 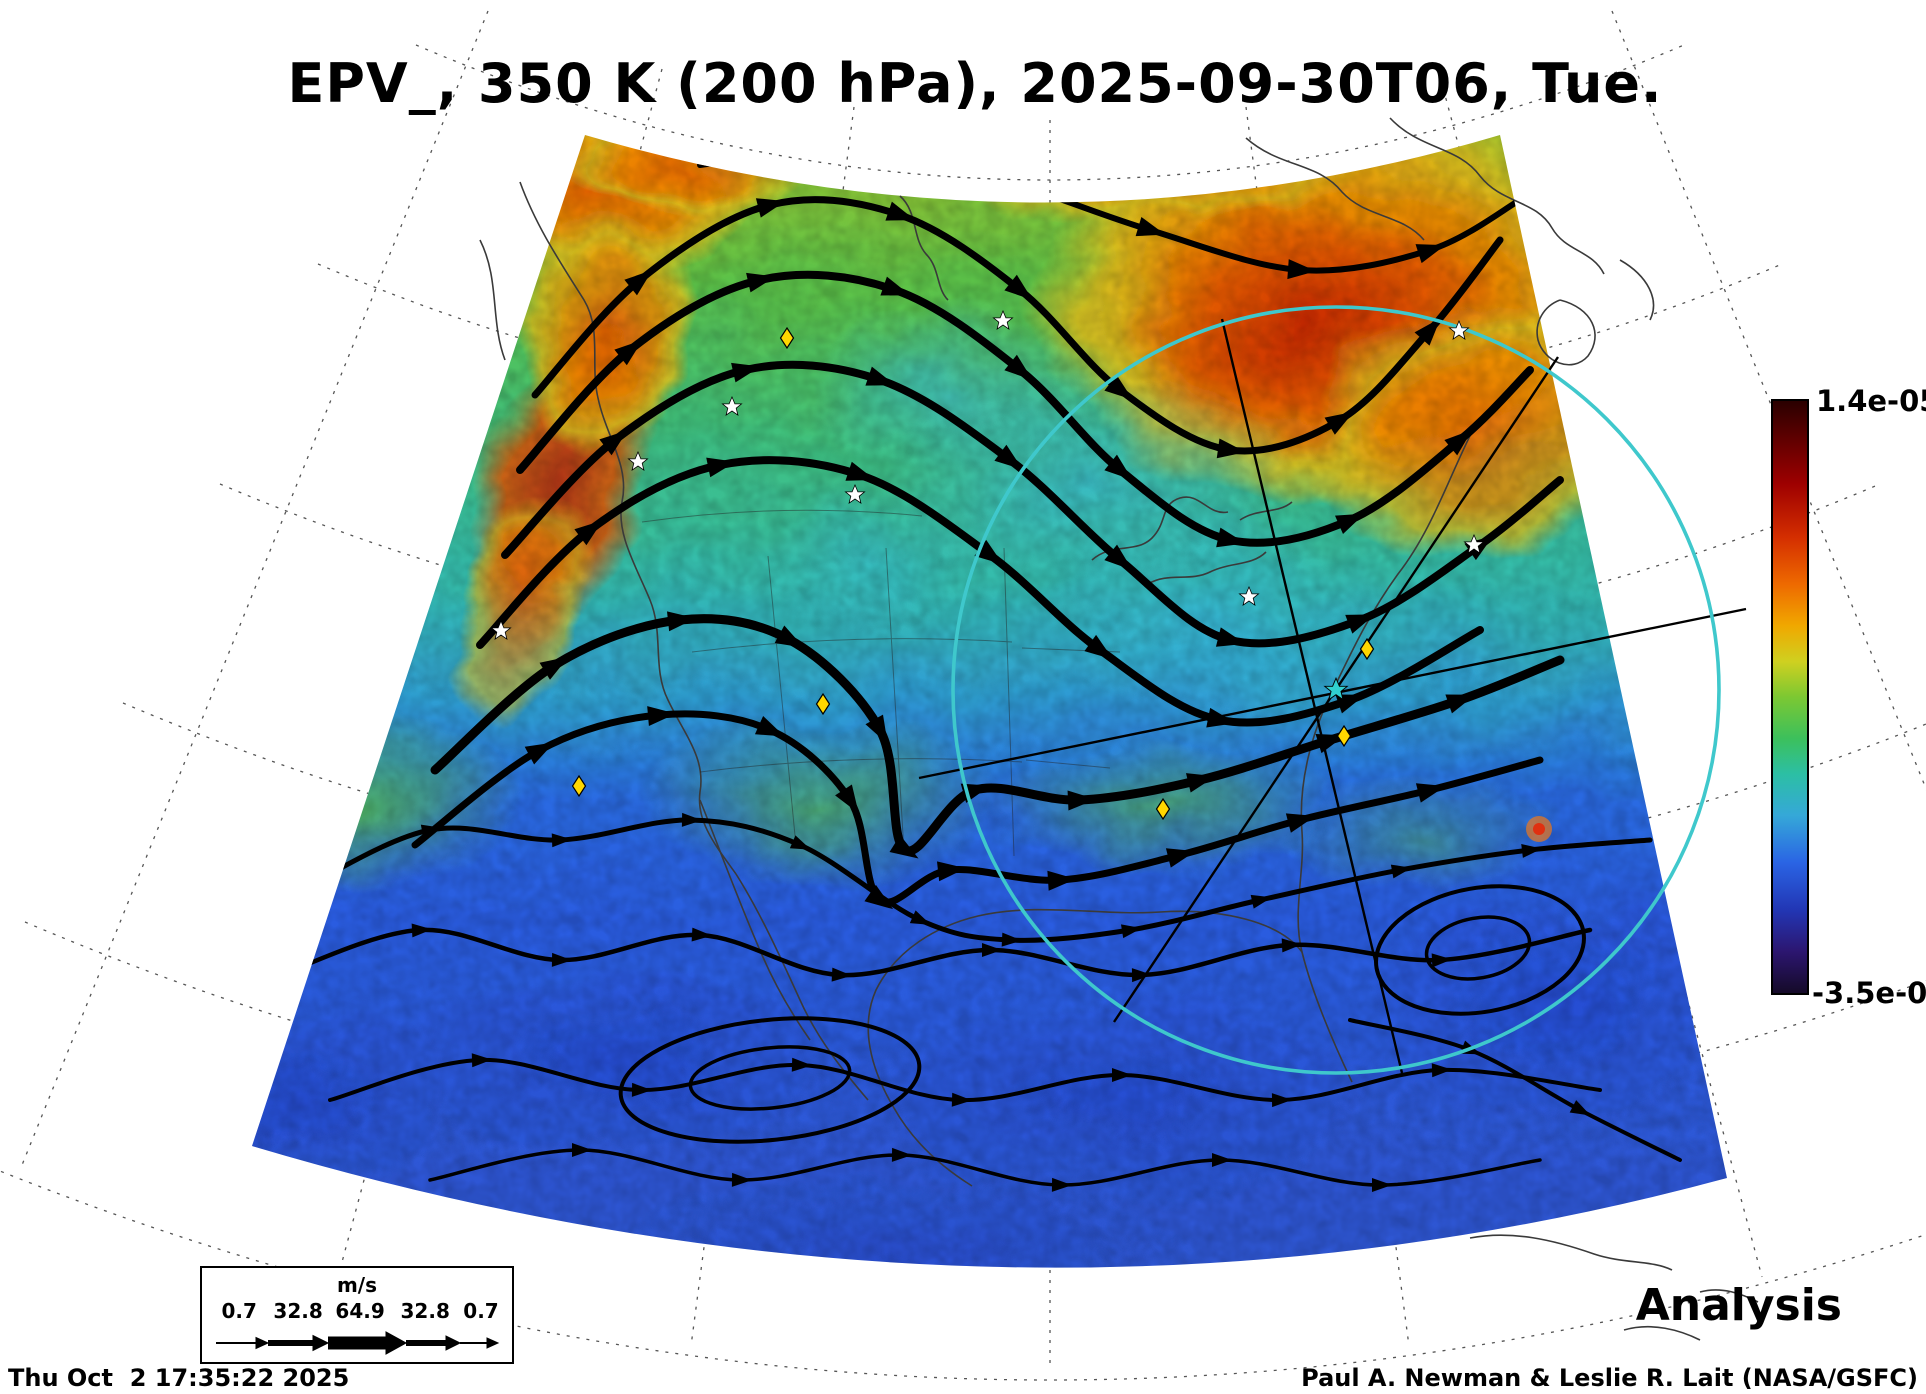 What do you see at coordinates (358, 1343) in the screenshot?
I see `wind-arrow-scale-icon` at bounding box center [358, 1343].